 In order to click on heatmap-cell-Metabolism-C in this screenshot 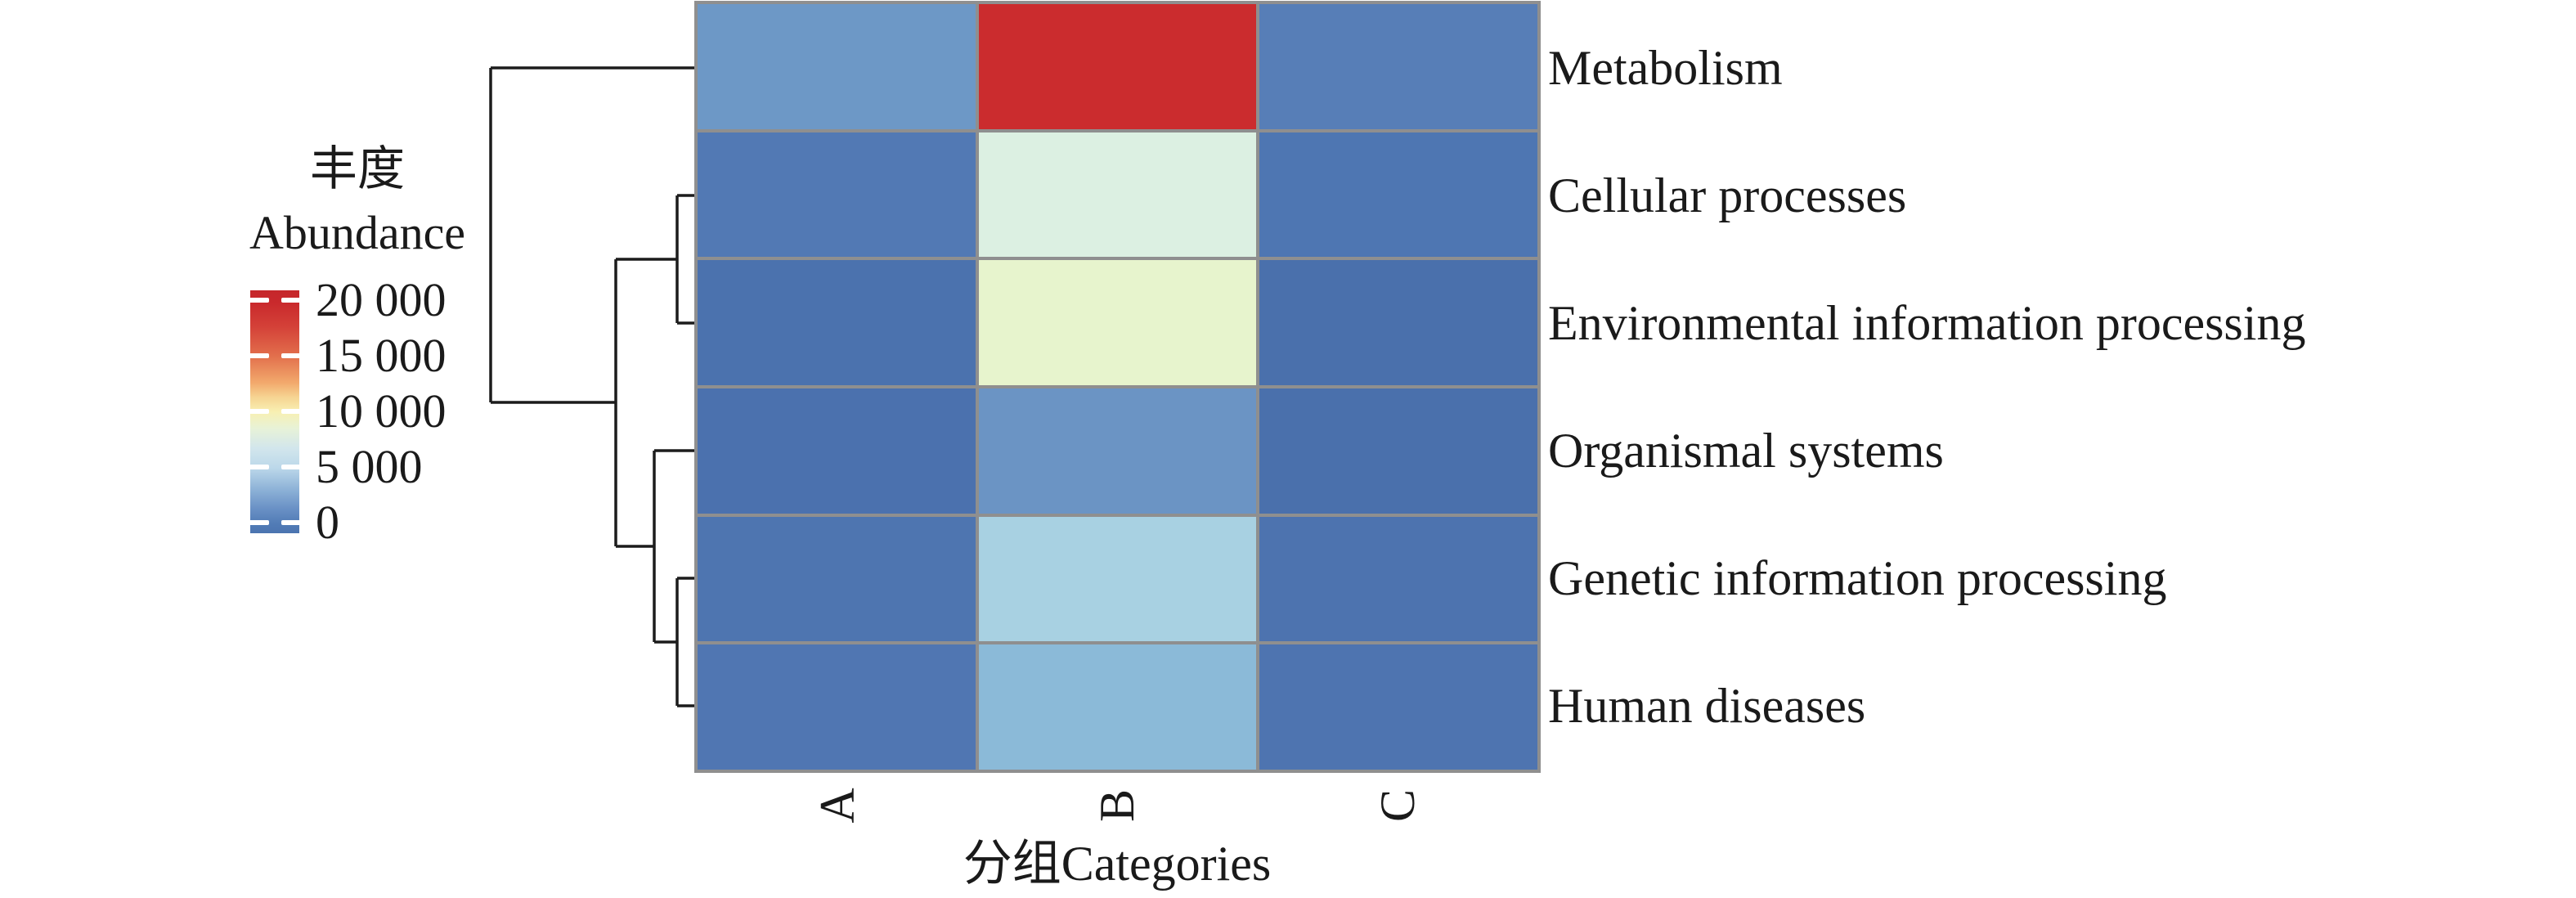, I will do `click(1398, 66)`.